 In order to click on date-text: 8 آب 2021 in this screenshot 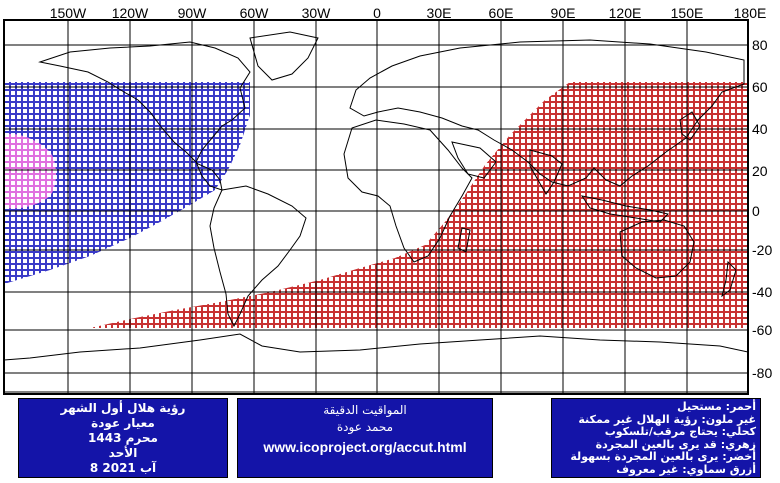, I will do `click(123, 468)`.